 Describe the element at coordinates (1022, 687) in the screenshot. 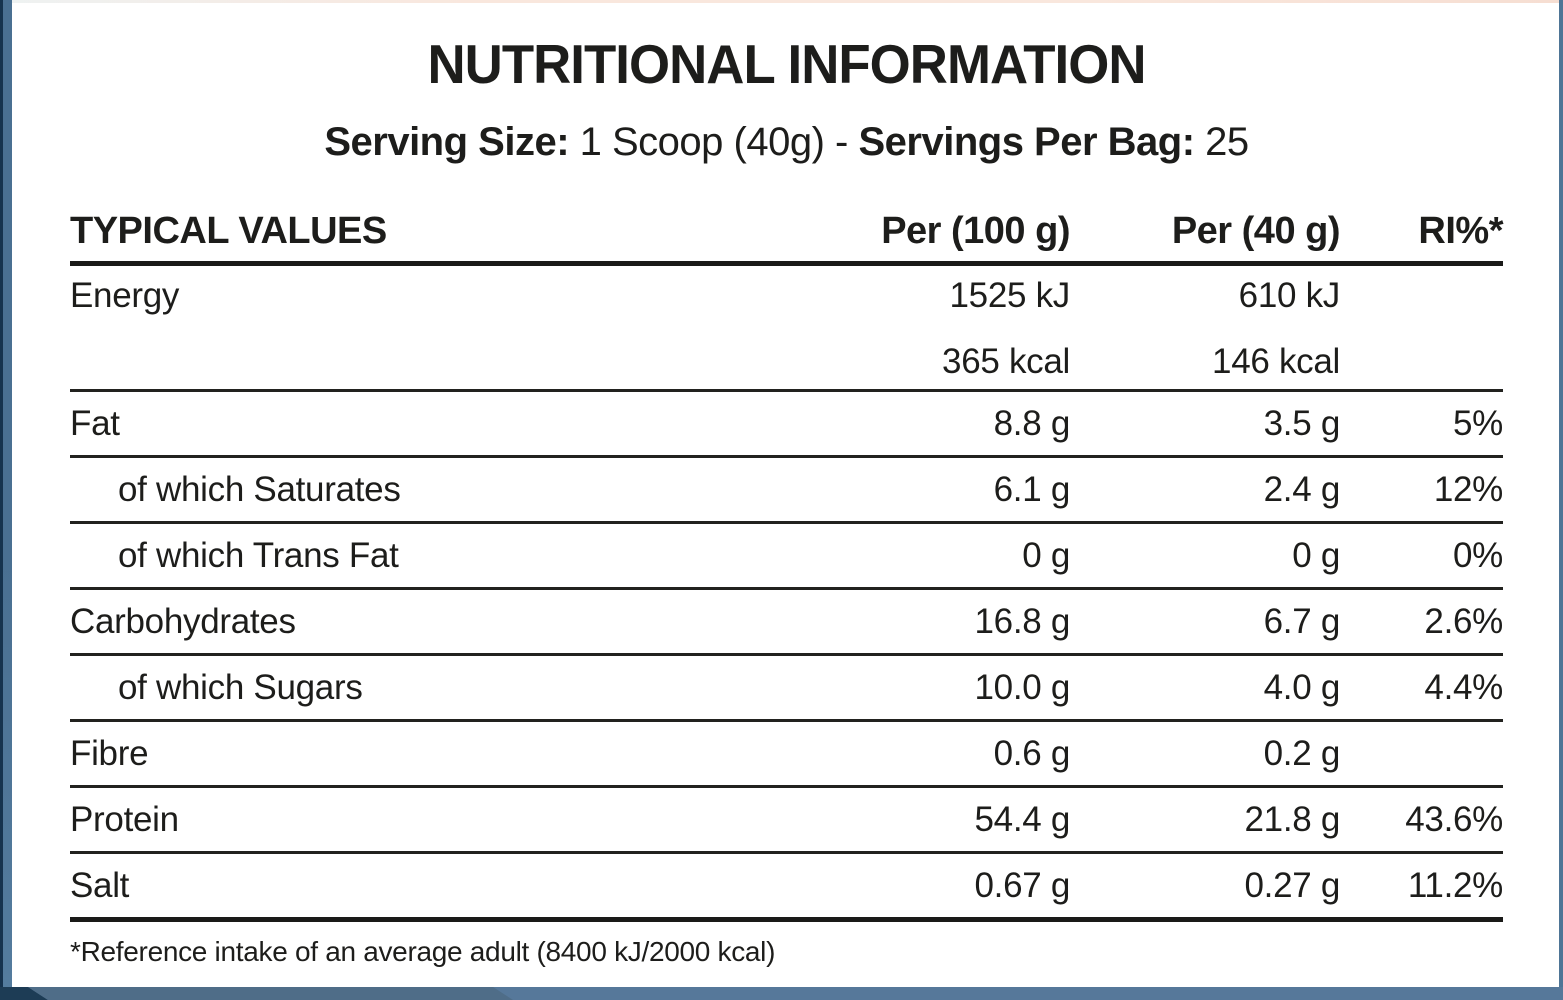

I see `value-per-100g: 10.0 g` at that location.